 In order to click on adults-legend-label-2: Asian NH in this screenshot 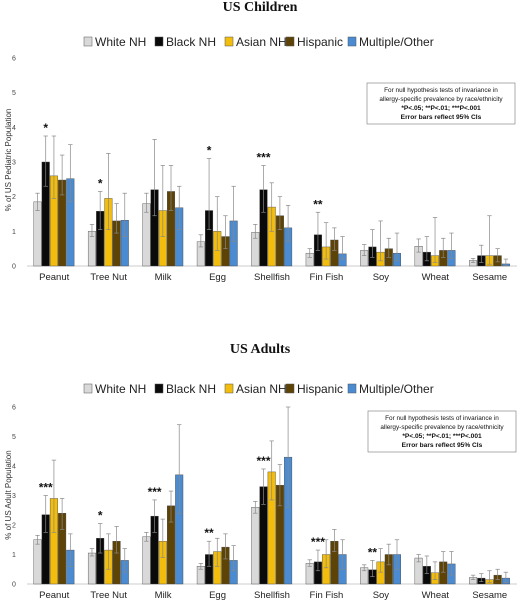, I will do `click(261, 389)`.